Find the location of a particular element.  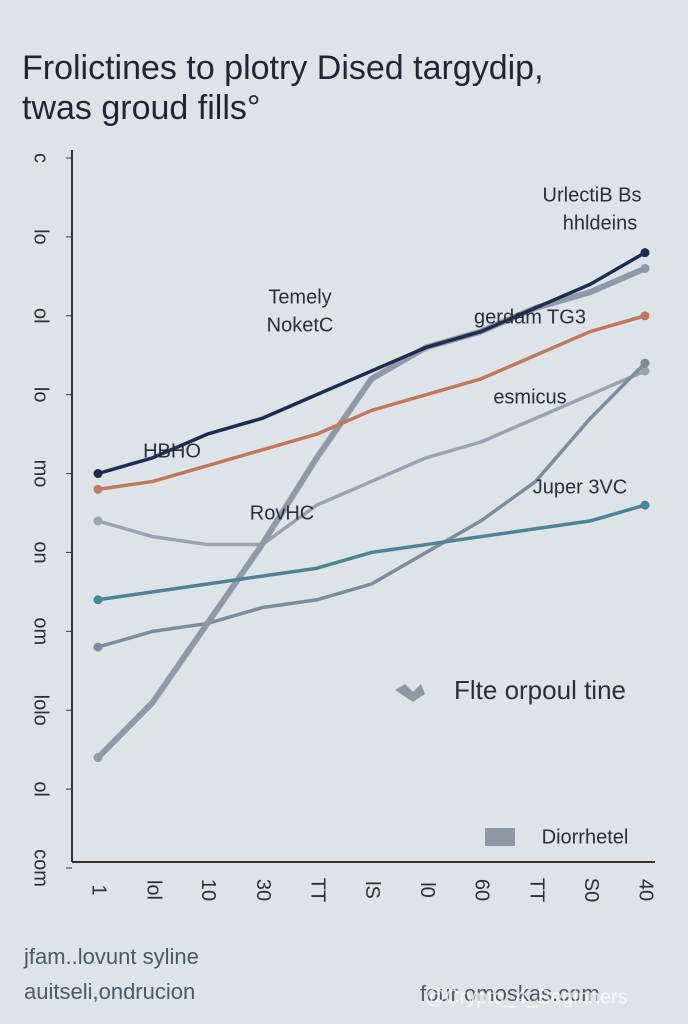

y-tick-label: c is located at coordinates (41, 158).